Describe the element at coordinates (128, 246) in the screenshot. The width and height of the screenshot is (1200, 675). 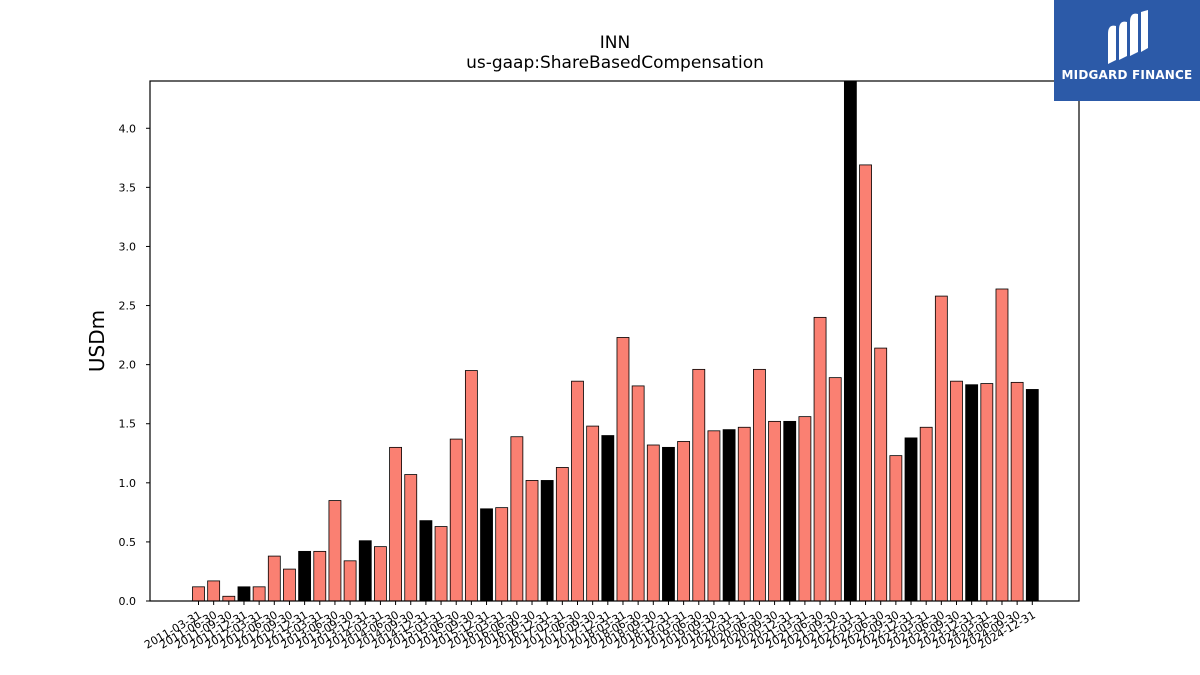
I see `y-tick-label: 3.0` at that location.